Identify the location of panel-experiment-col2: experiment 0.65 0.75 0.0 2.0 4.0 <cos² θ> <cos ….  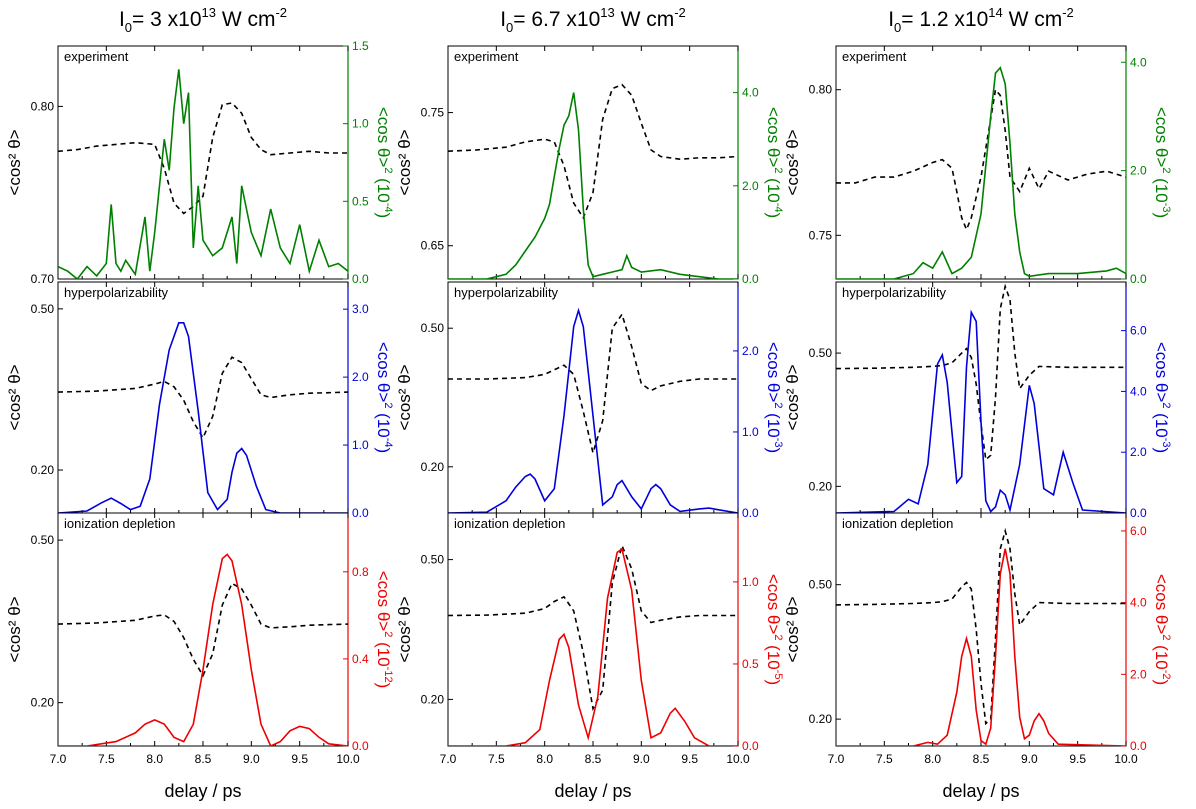
(589, 165).